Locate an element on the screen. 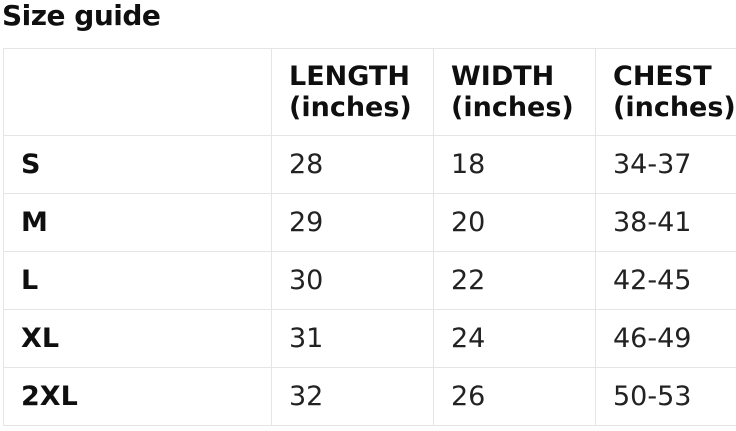 The image size is (736, 431). table-row: 2XL 32 26 50-53 is located at coordinates (369, 396).